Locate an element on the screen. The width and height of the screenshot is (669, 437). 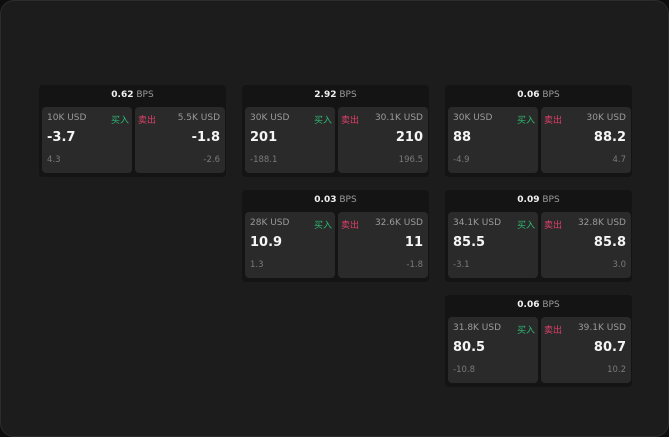
sell-change: 4.7 is located at coordinates (619, 160).